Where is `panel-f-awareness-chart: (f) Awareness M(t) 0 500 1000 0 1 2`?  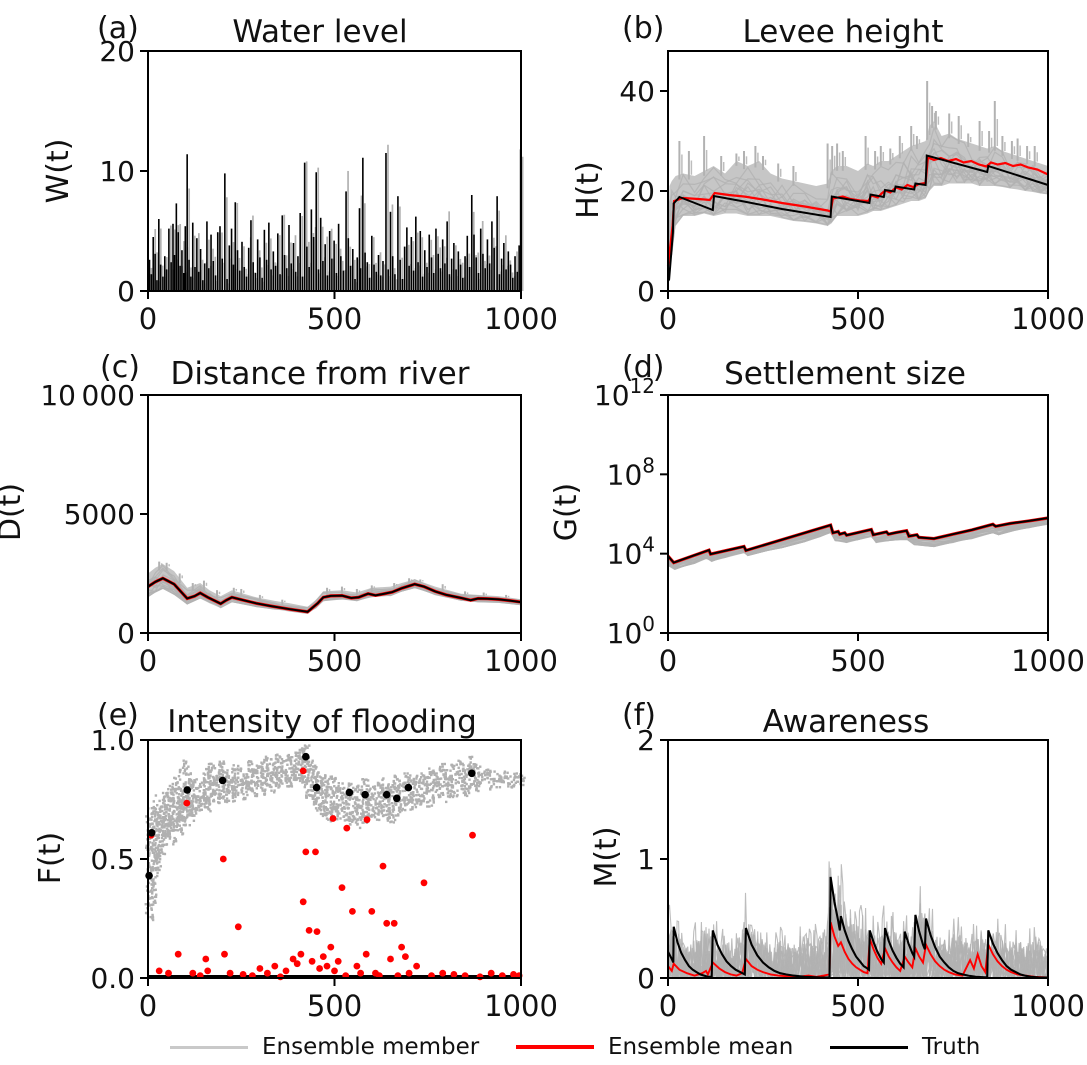 panel-f-awareness-chart: (f) Awareness M(t) 0 500 1000 0 1 2 is located at coordinates (837, 860).